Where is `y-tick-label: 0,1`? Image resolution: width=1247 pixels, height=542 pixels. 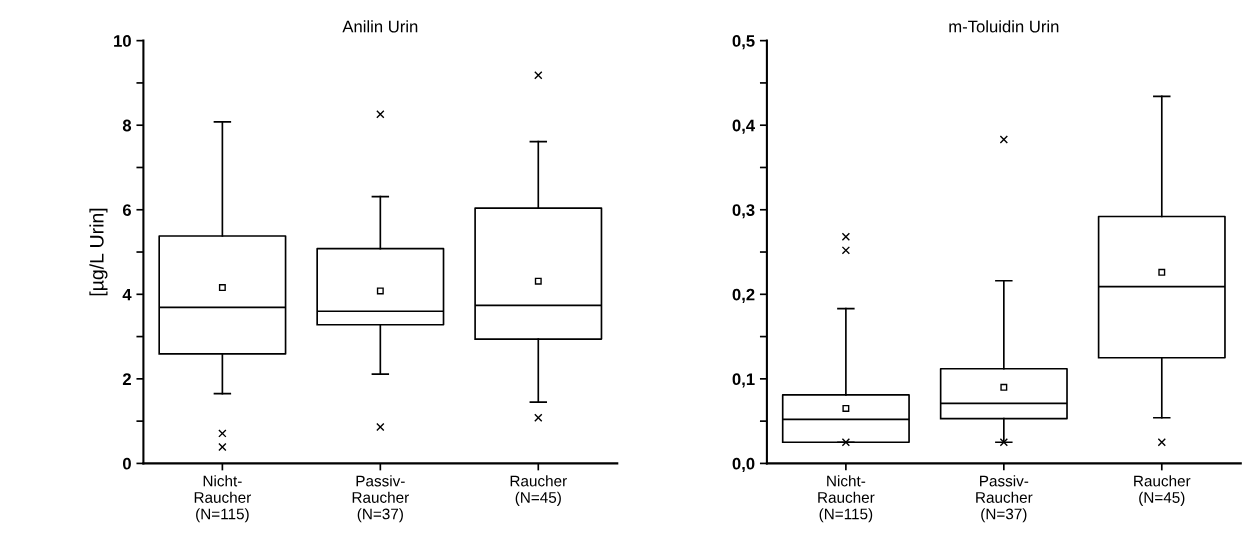
y-tick-label: 0,1 is located at coordinates (743, 380).